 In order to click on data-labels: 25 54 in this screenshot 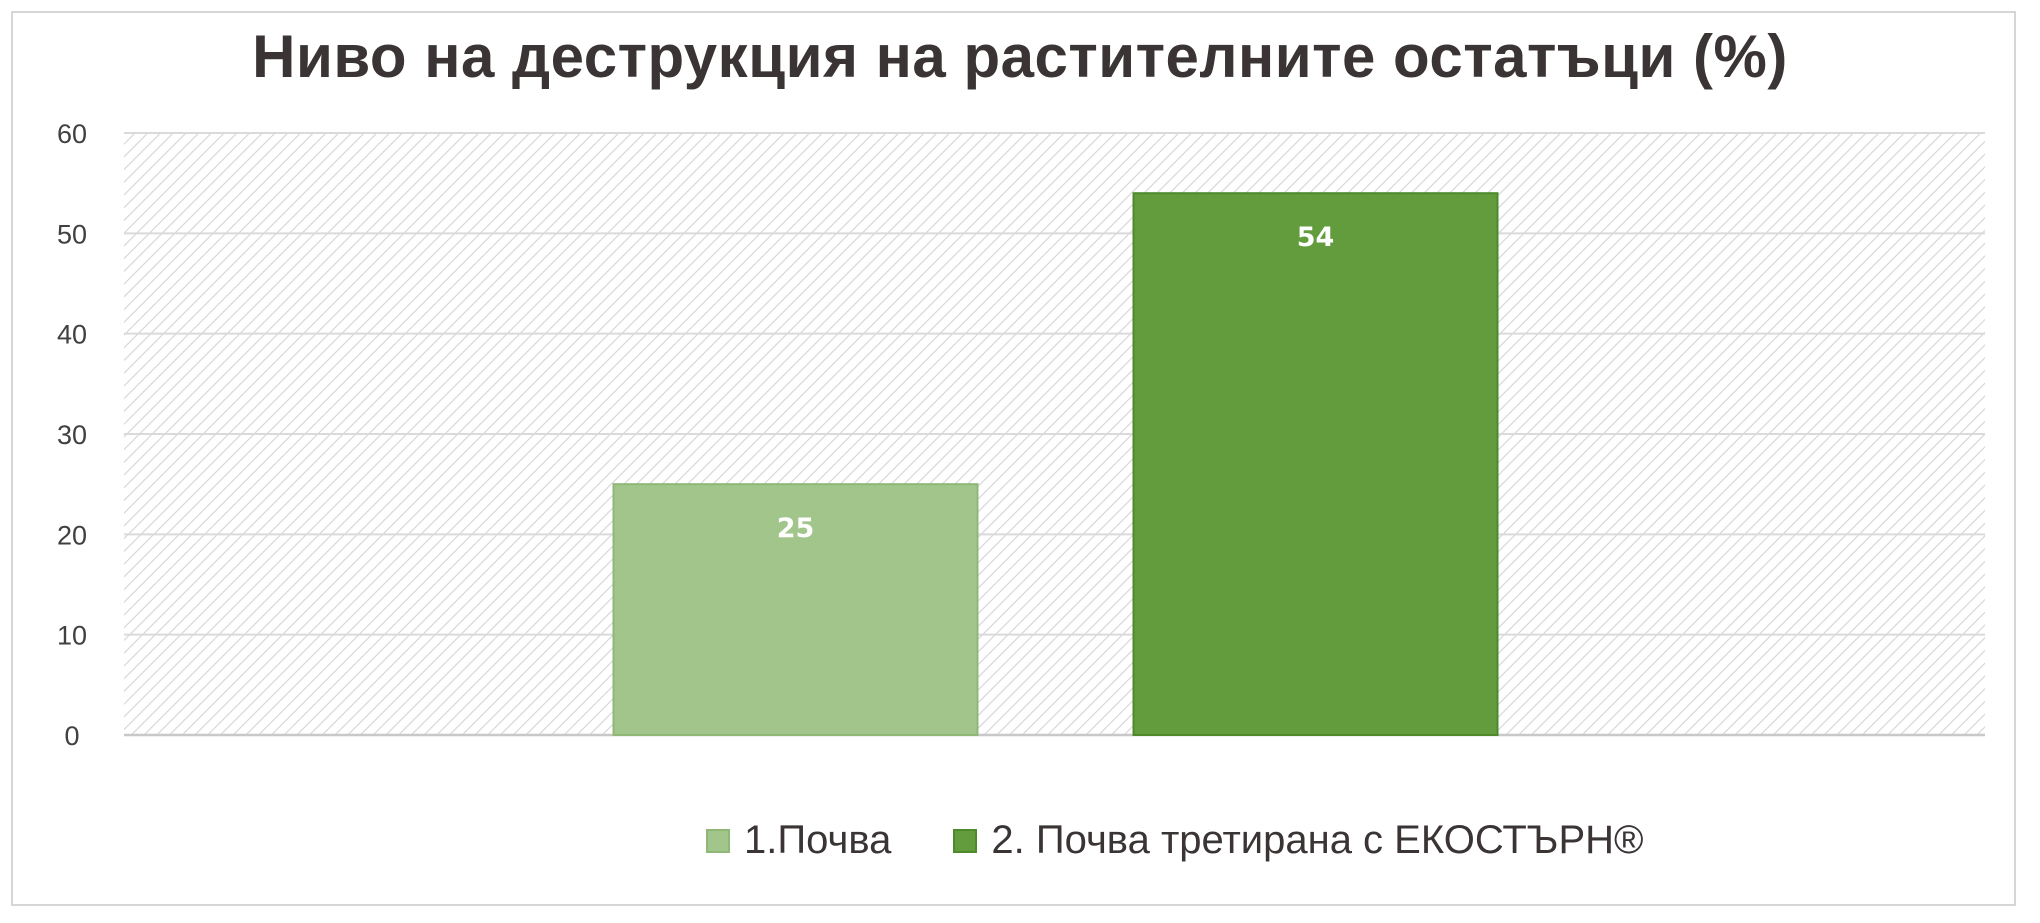, I will do `click(1056, 383)`.